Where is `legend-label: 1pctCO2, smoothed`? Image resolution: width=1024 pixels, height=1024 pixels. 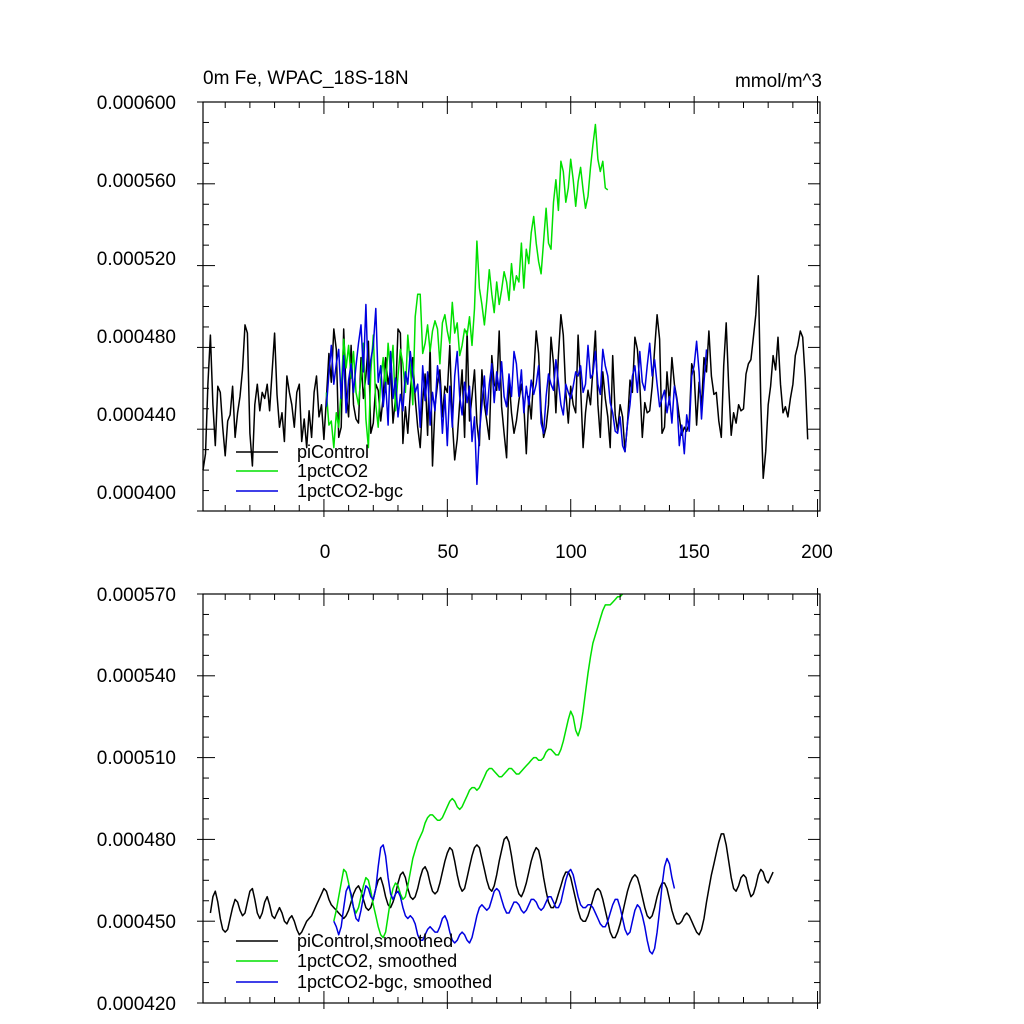
legend-label: 1pctCO2, smoothed is located at coordinates (377, 961).